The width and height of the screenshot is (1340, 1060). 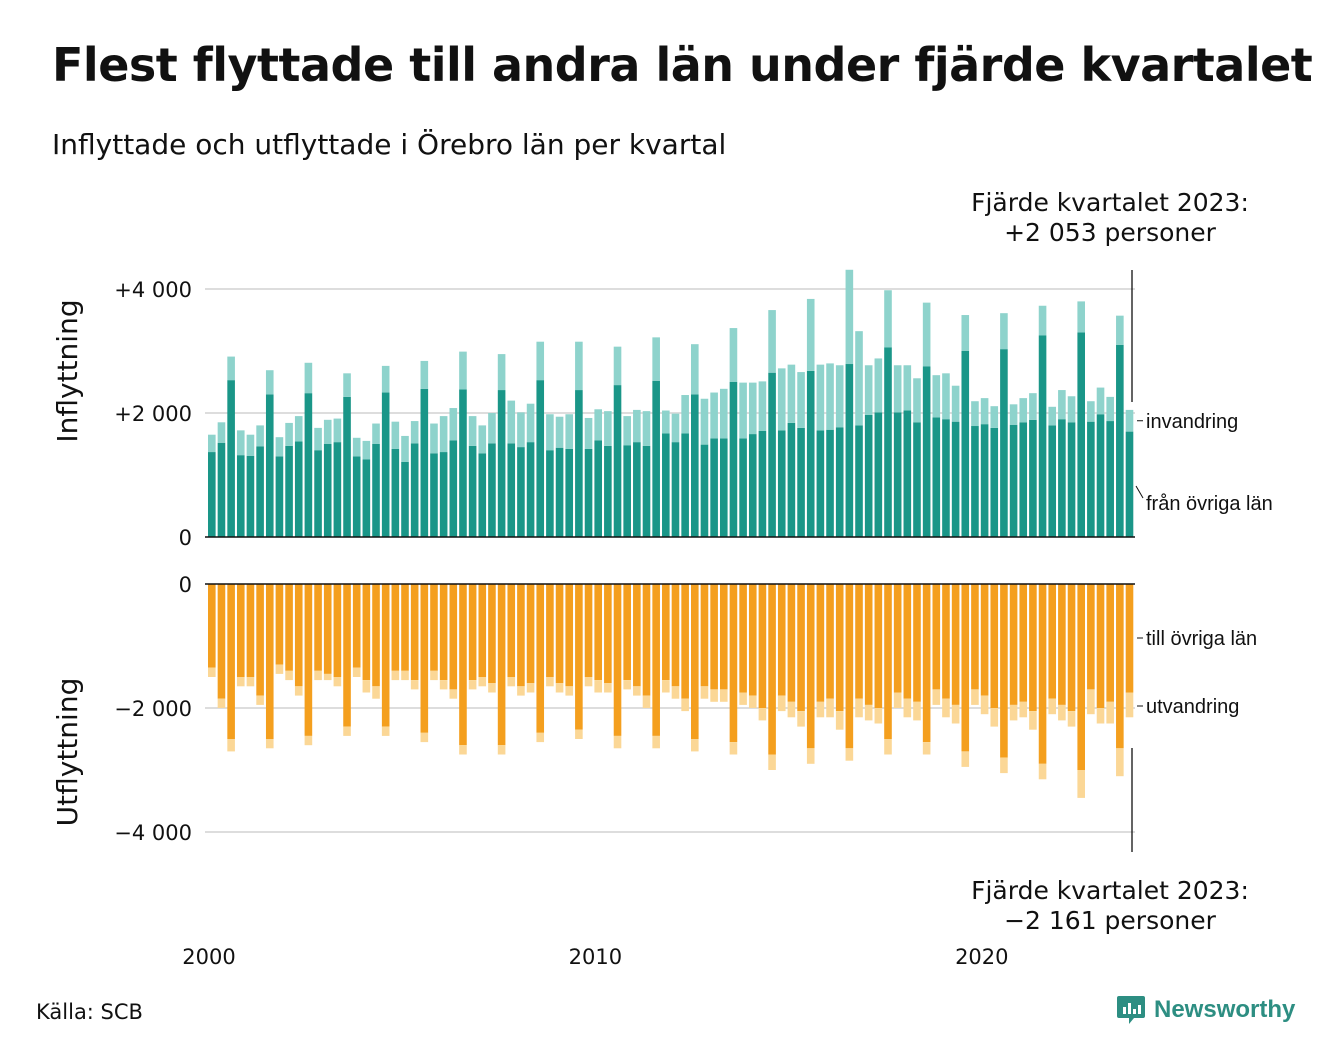 I want to click on leader-fran-ovriga-lan, so click(x=1139, y=492).